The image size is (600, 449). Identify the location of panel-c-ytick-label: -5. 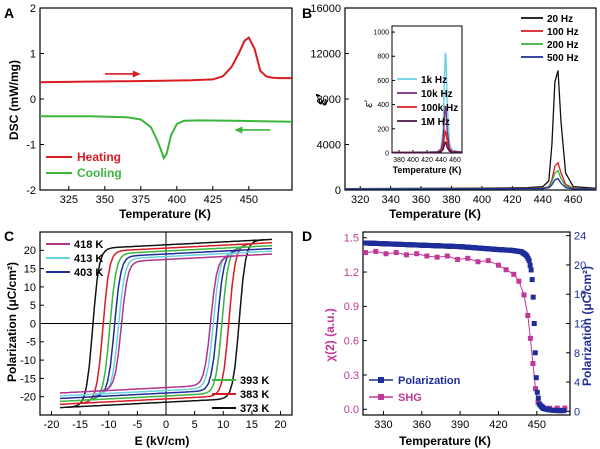
(31, 343).